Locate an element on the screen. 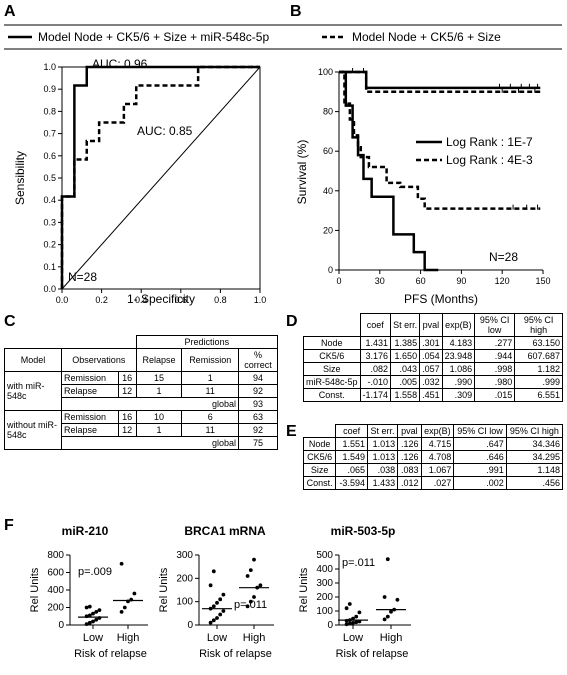  panel-letter-c: C is located at coordinates (10, 321).